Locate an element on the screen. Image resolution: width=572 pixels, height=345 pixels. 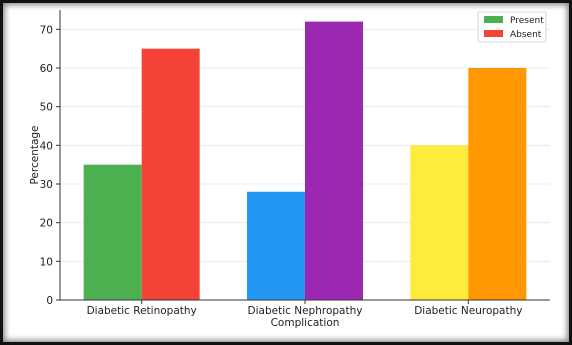
legend-label-absent: Absent is located at coordinates (526, 35).